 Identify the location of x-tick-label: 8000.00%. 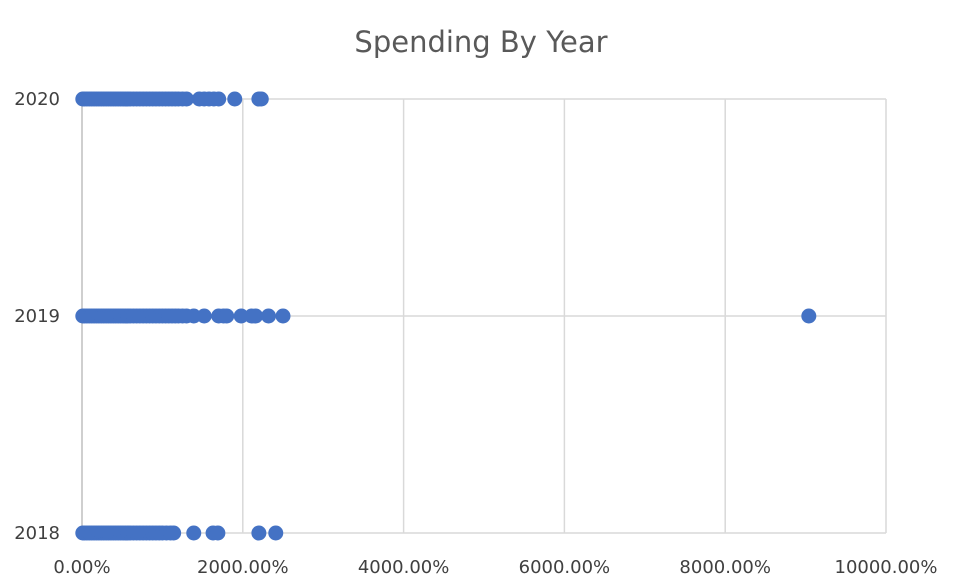
(725, 567).